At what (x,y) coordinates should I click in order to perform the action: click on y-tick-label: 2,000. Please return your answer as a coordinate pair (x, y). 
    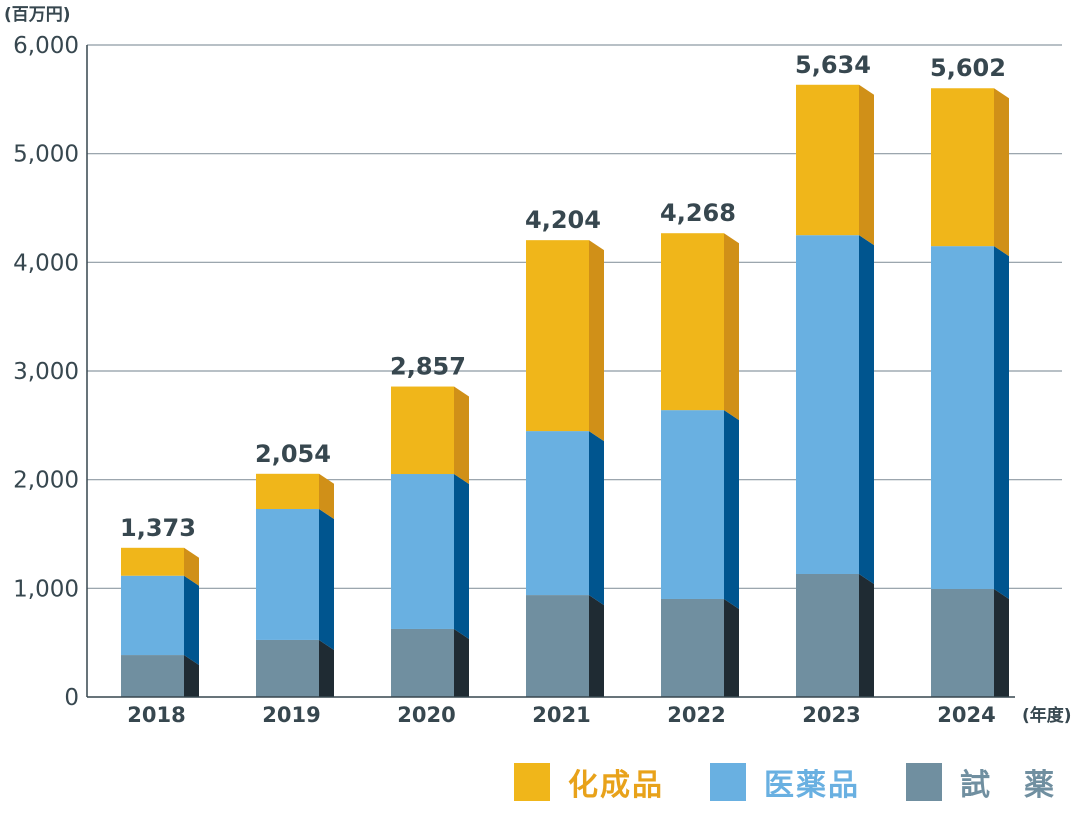
    Looking at the image, I should click on (46, 481).